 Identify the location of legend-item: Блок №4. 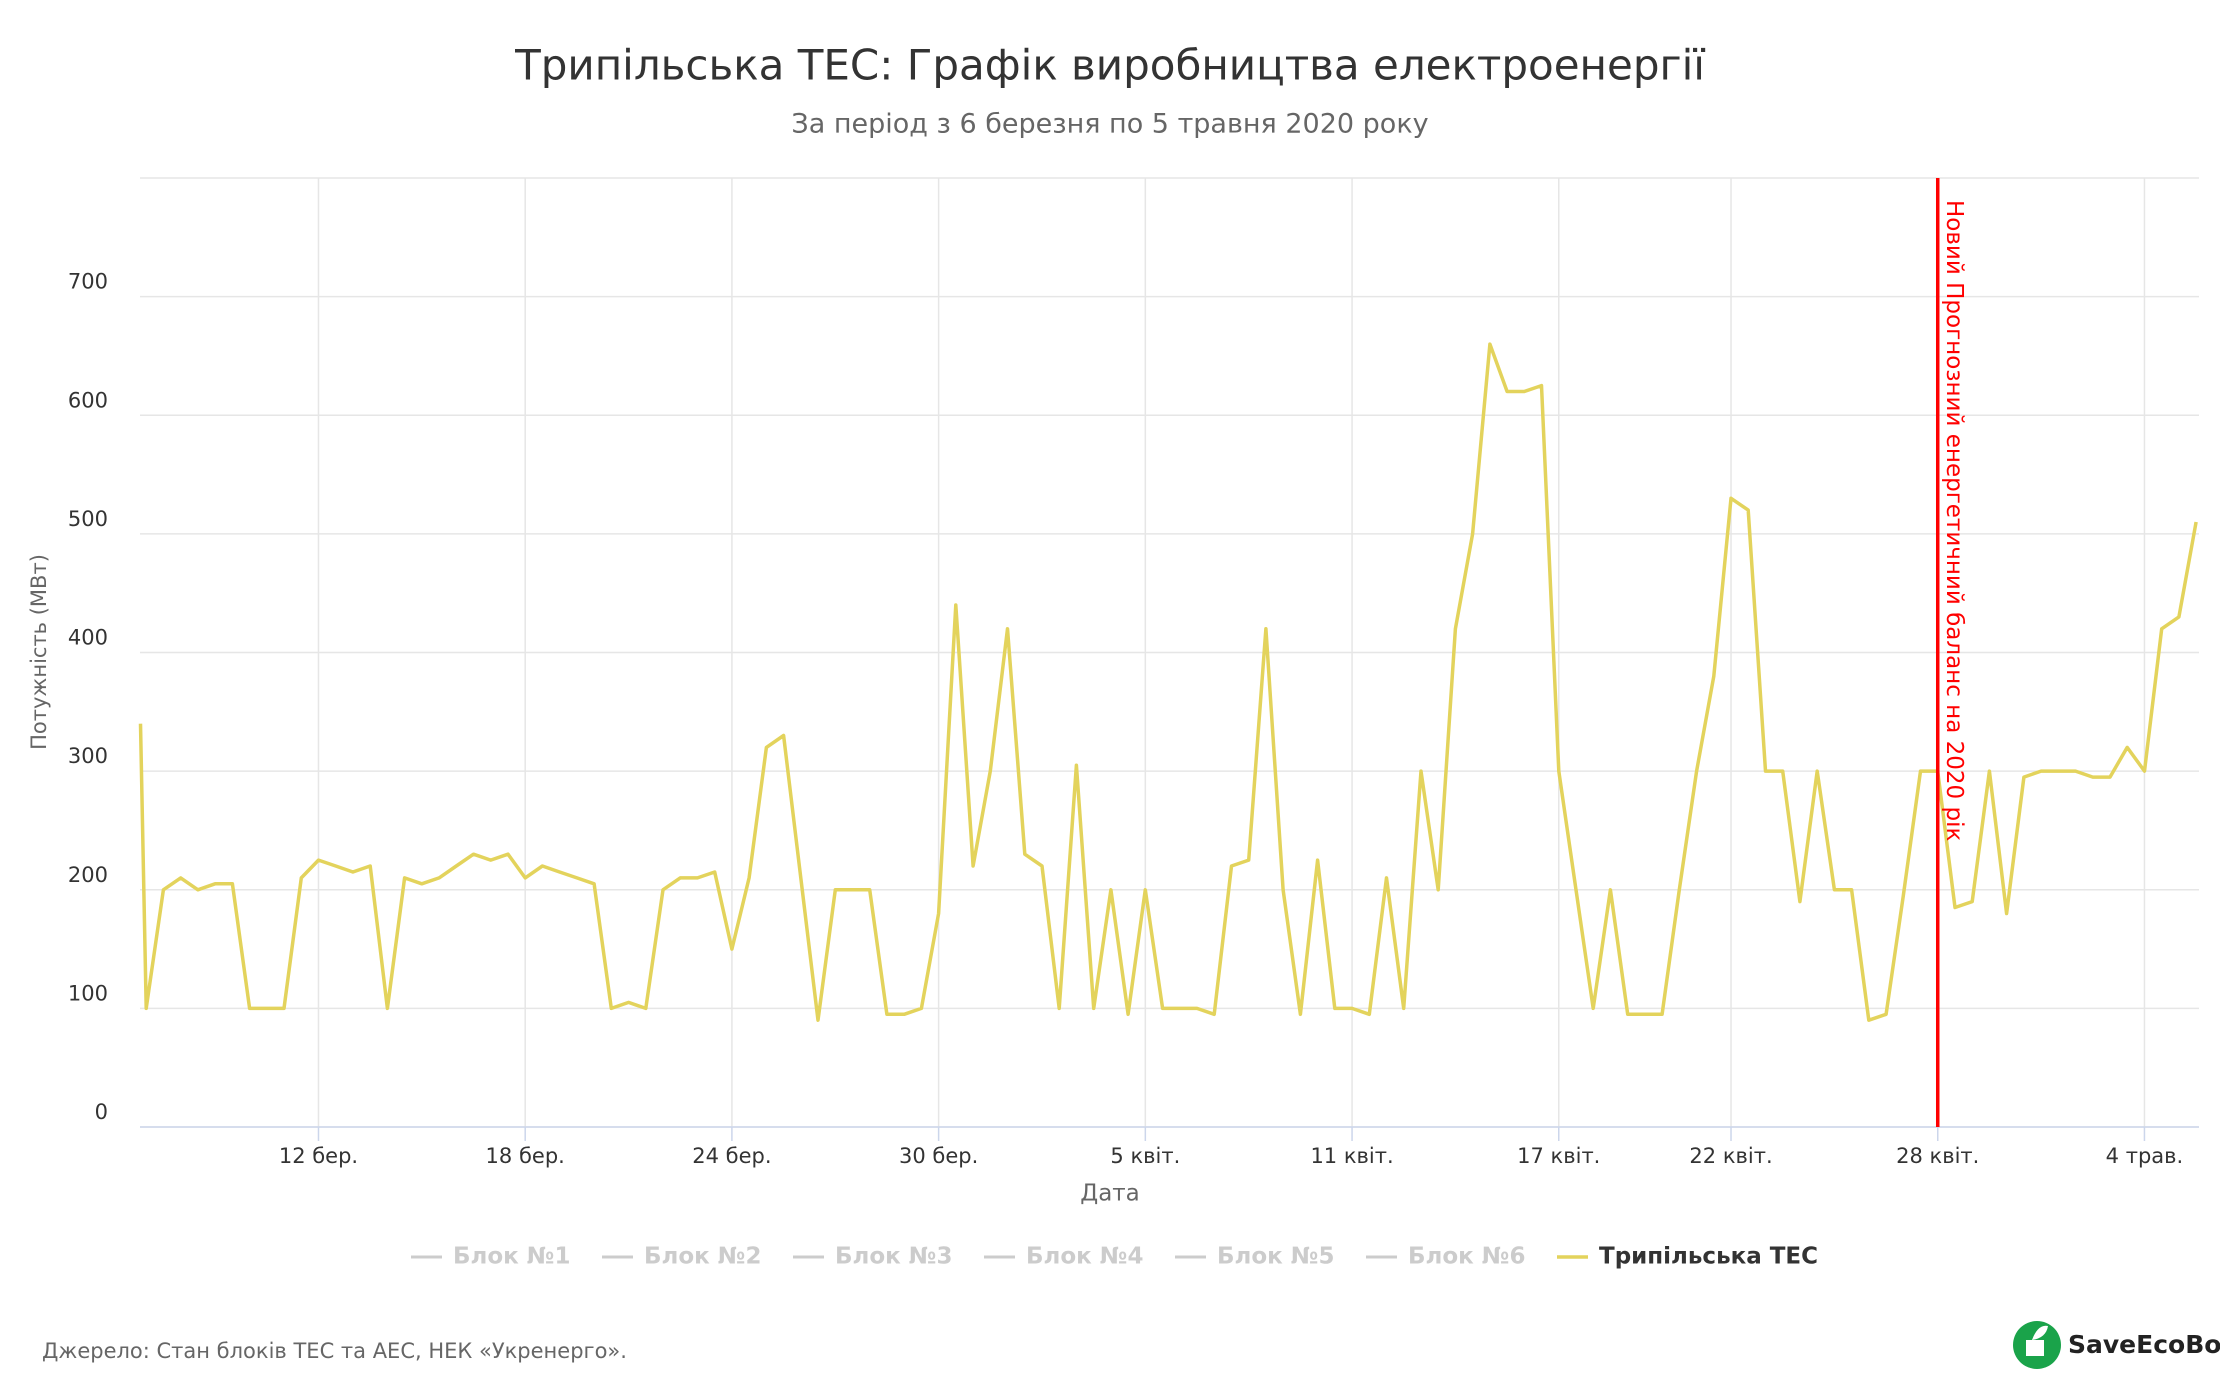
(1084, 1257).